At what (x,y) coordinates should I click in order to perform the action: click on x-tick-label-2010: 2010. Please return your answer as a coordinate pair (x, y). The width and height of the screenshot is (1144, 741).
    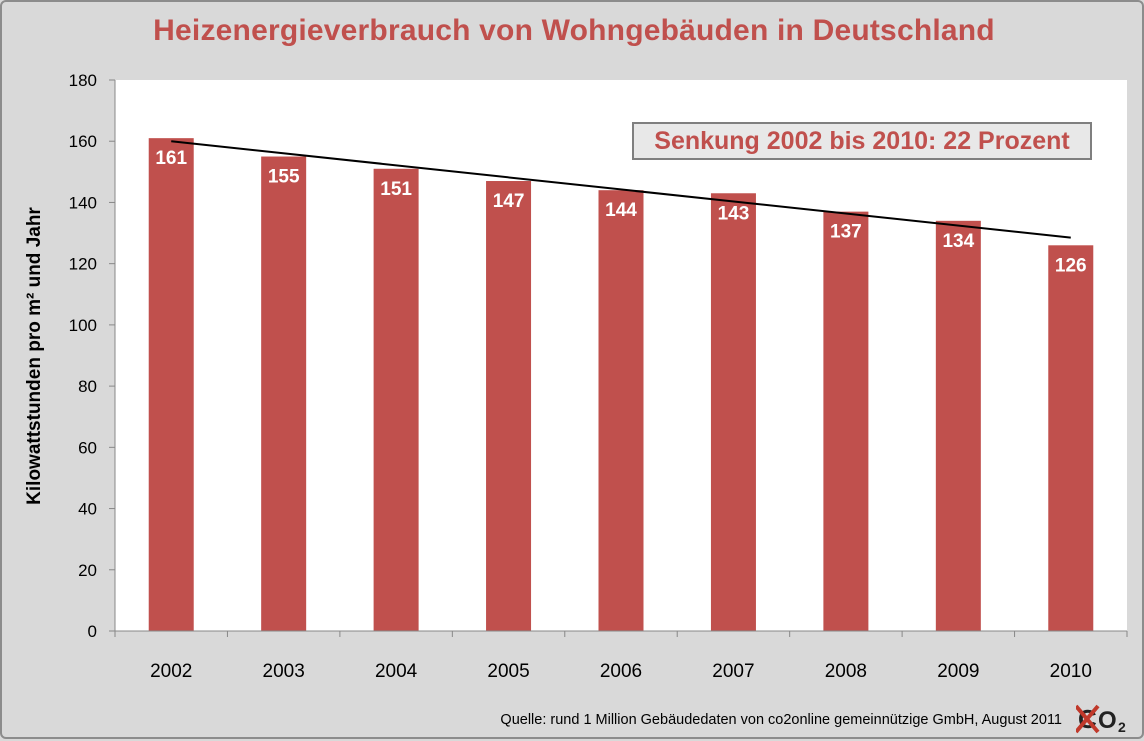
    Looking at the image, I should click on (1071, 671).